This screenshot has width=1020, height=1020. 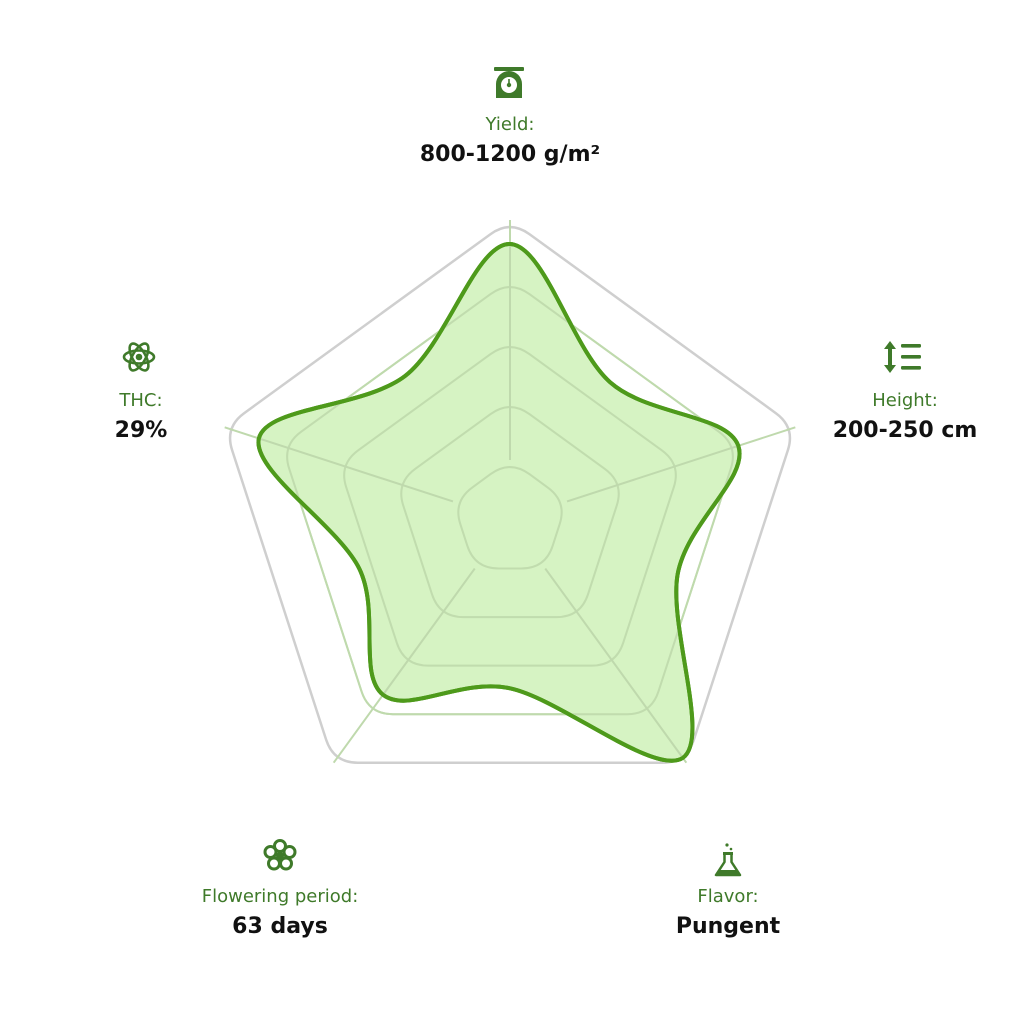 What do you see at coordinates (509, 82) in the screenshot?
I see `scale-icon` at bounding box center [509, 82].